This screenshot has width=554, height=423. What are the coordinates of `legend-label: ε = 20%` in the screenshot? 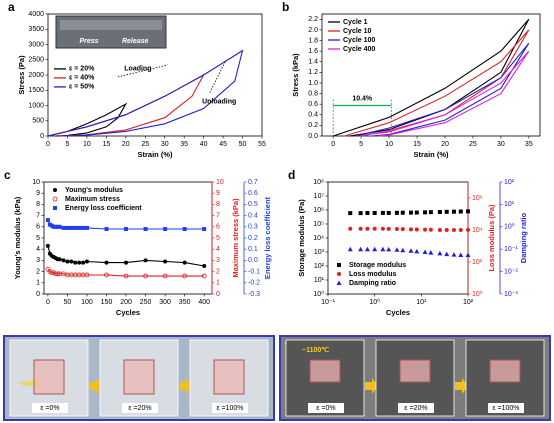 It's located at (82, 69).